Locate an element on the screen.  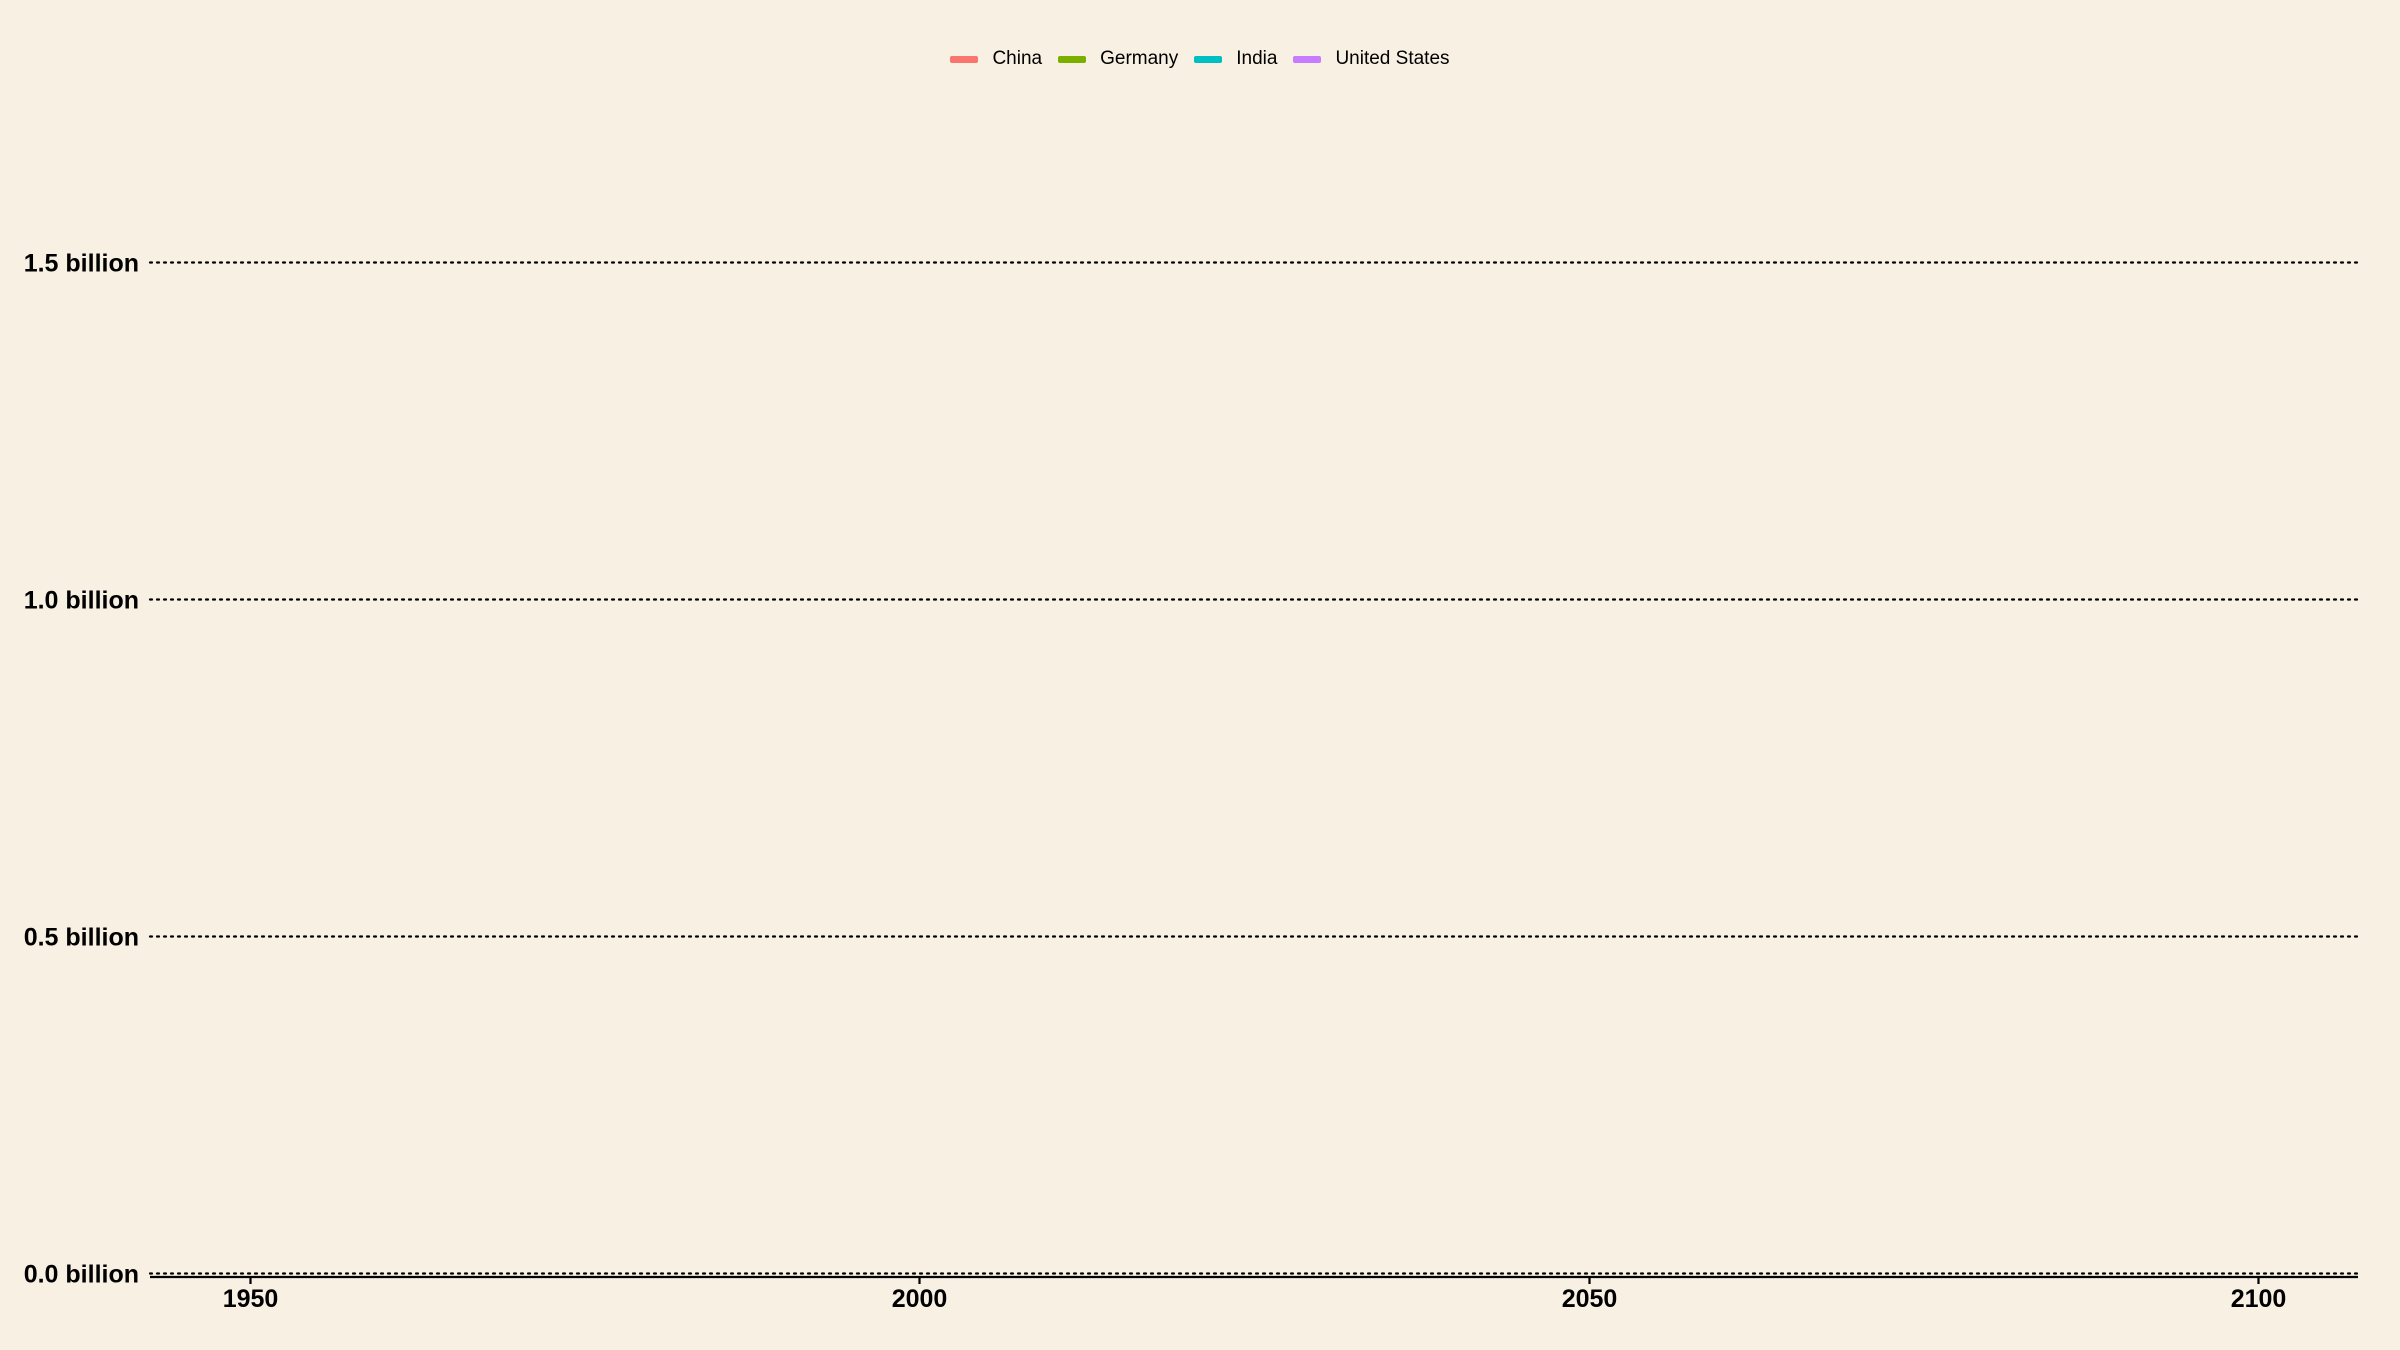
legend-item-china: China is located at coordinates (996, 59).